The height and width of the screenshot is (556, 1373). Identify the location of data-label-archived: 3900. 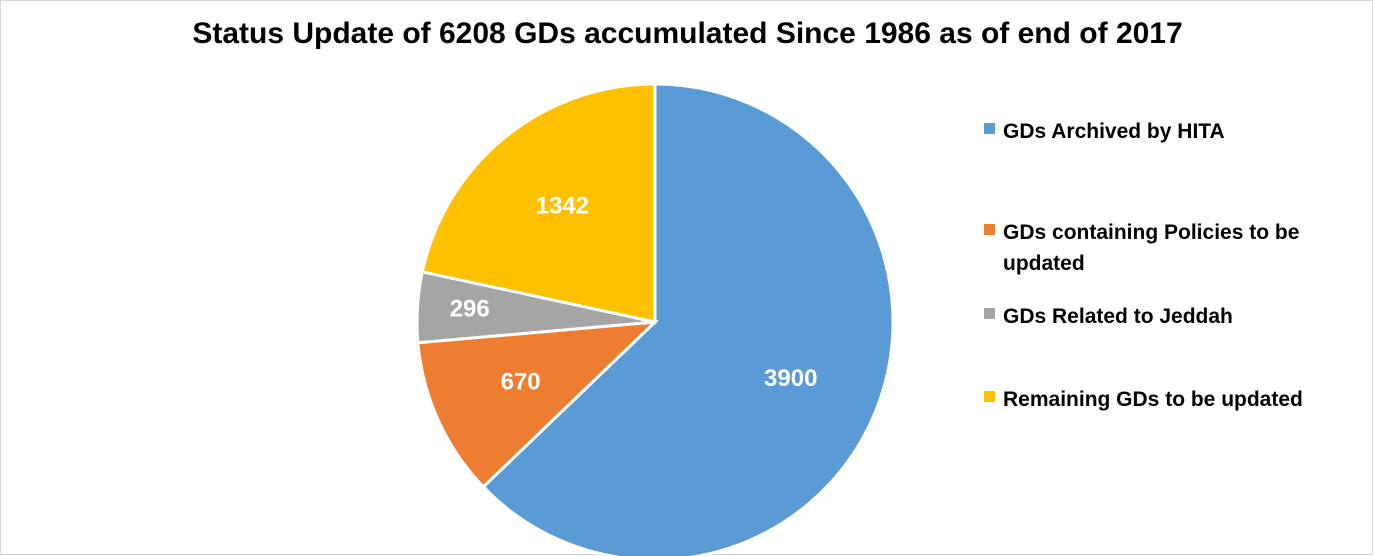
(790, 378).